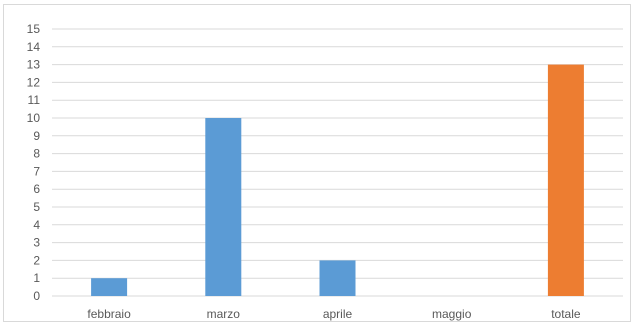  I want to click on y-tick-label: 14, so click(34, 47).